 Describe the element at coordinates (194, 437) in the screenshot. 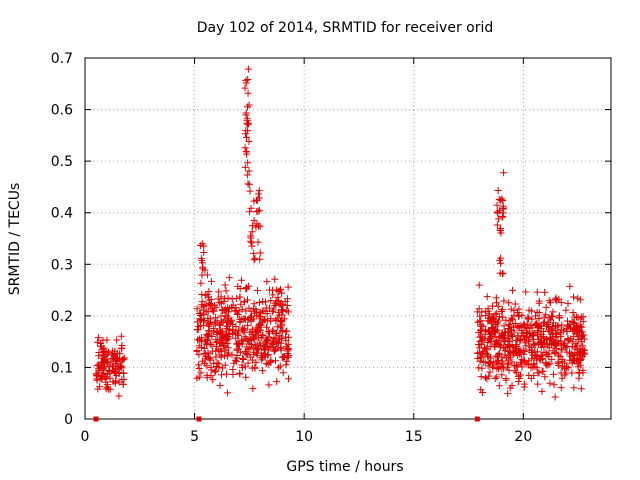

I see `x-tick-label: 5` at that location.